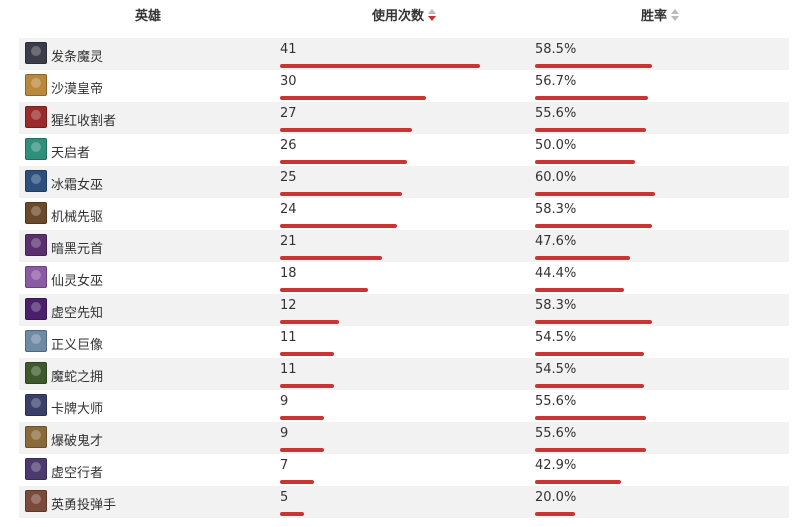 This screenshot has width=811, height=527. I want to click on usage-count: 9, so click(284, 401).